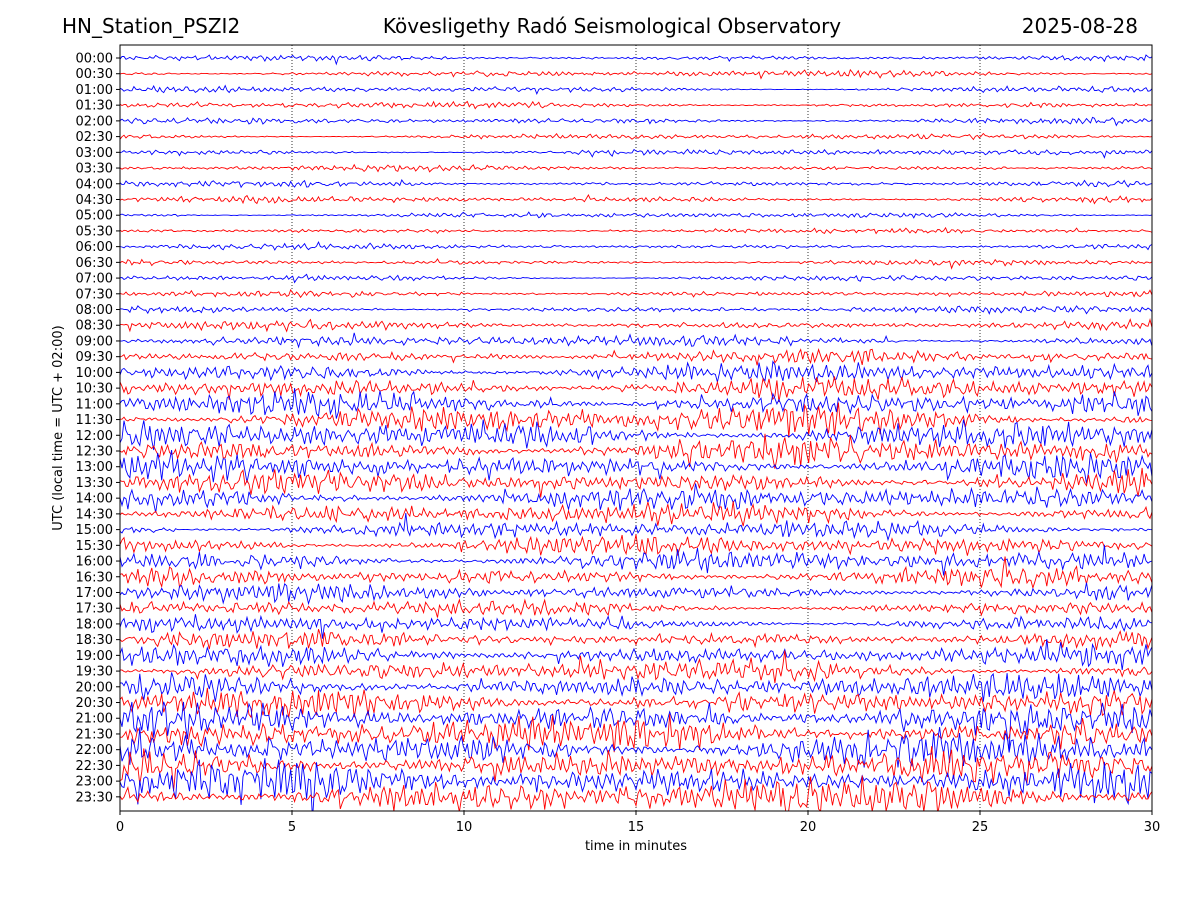 This screenshot has width=1200, height=900. Describe the element at coordinates (94, 153) in the screenshot. I see `row-label: 03:00` at that location.